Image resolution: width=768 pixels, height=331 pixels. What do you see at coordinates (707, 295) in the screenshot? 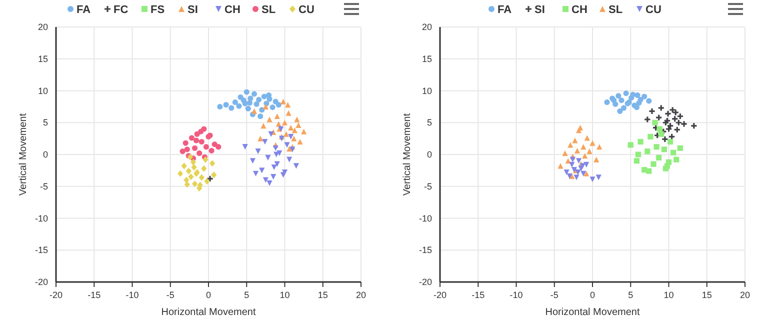
I see `x-tick-label: 15` at bounding box center [707, 295].